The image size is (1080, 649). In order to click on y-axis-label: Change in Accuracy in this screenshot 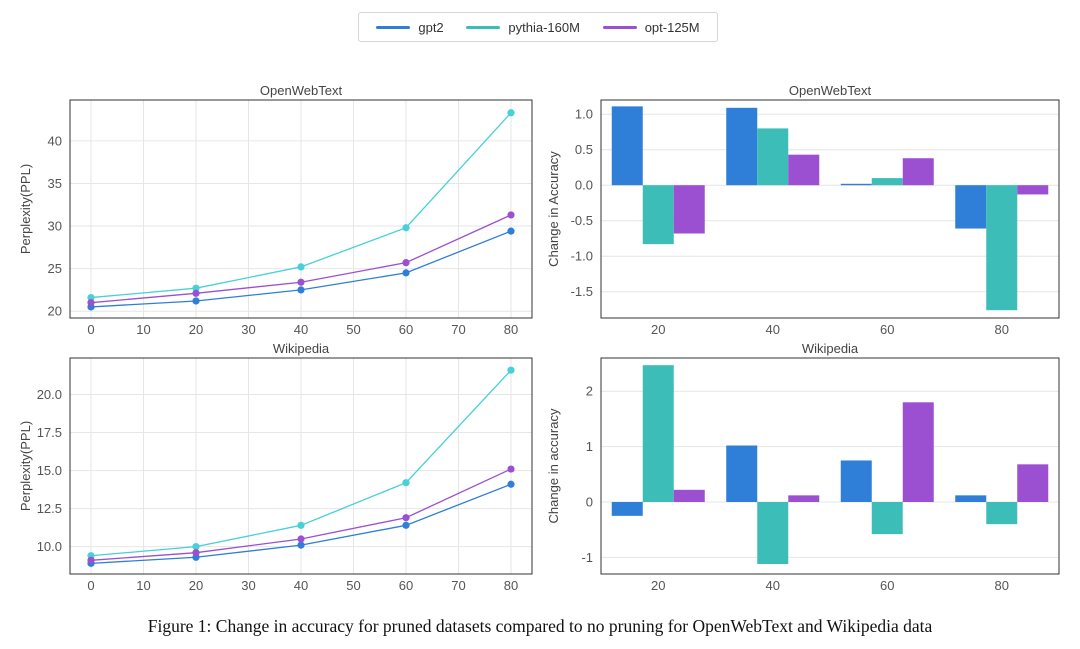, I will do `click(553, 209)`.